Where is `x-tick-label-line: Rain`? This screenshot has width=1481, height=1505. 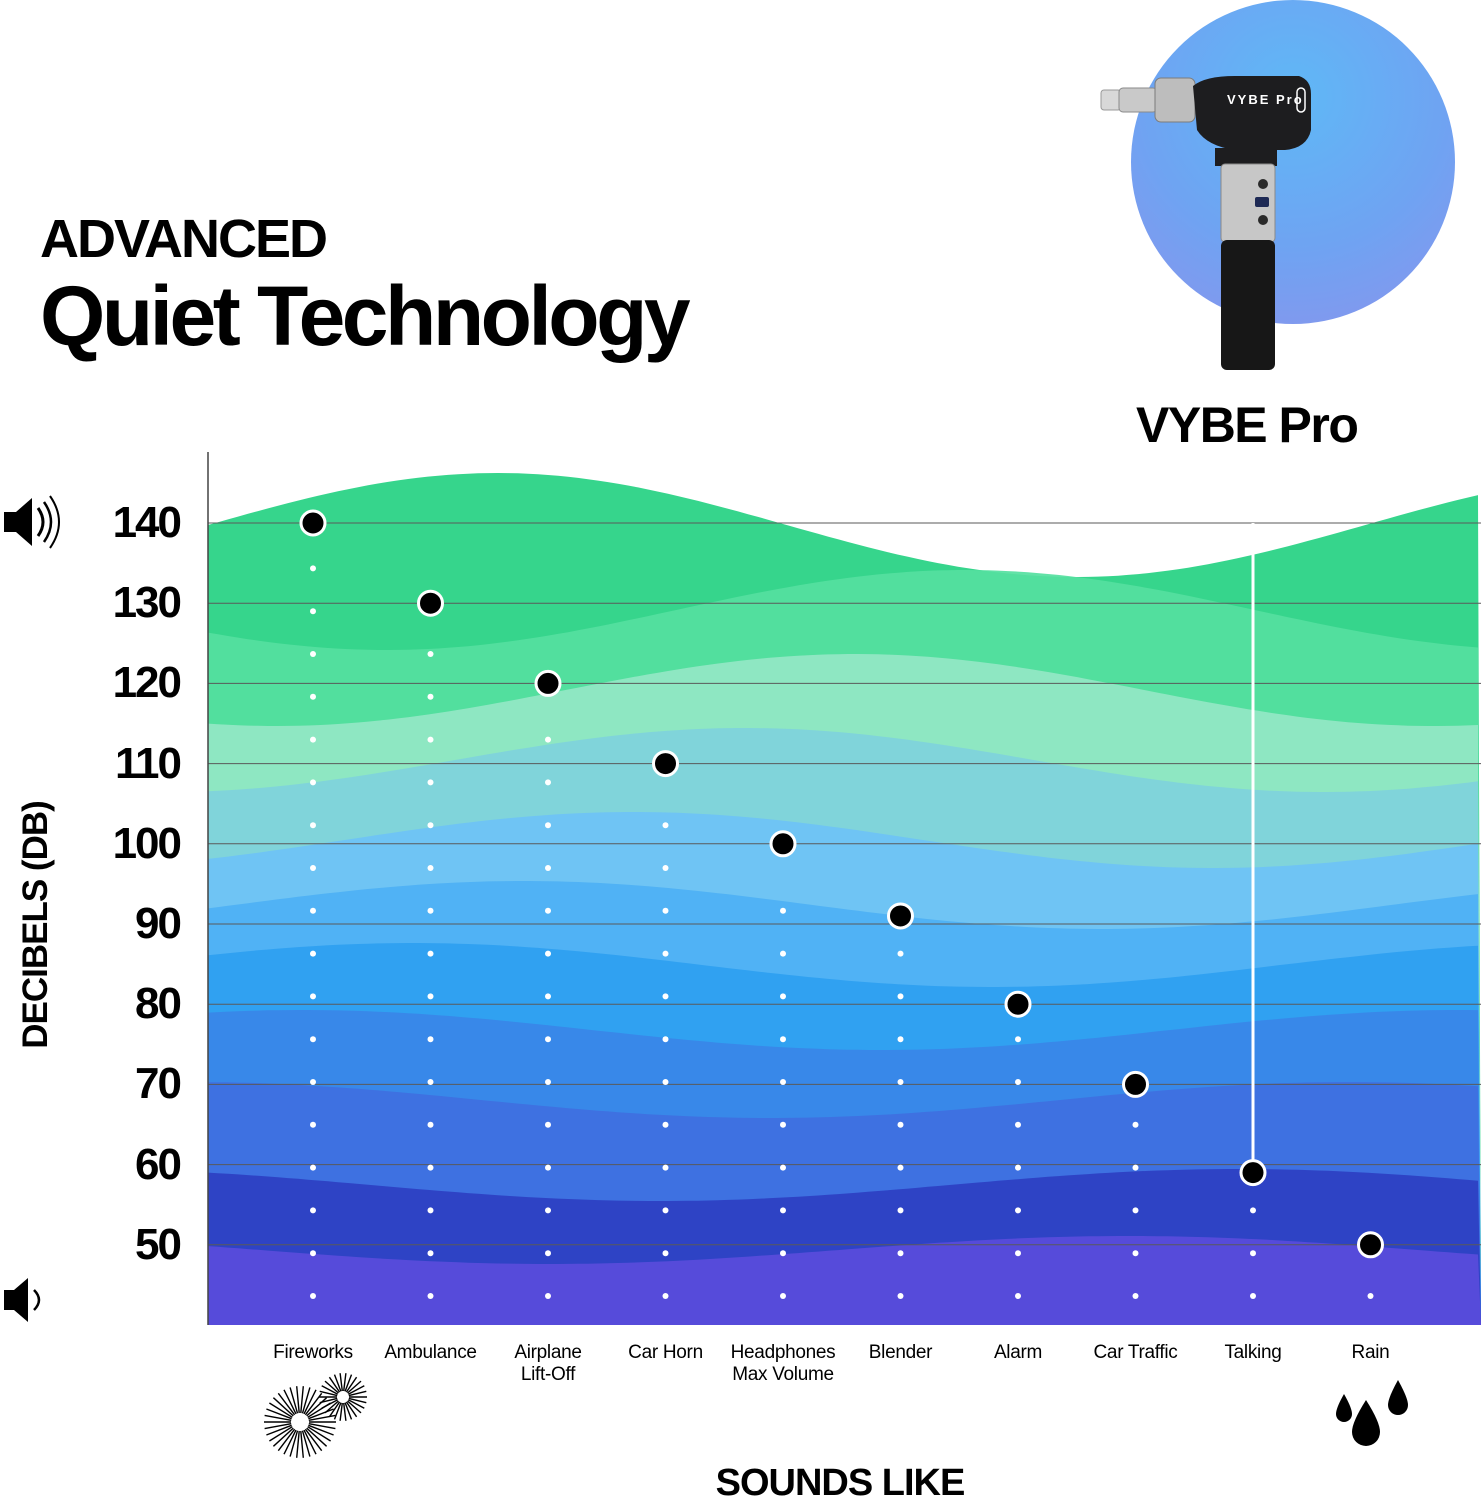
x-tick-label-line: Rain is located at coordinates (1370, 1352).